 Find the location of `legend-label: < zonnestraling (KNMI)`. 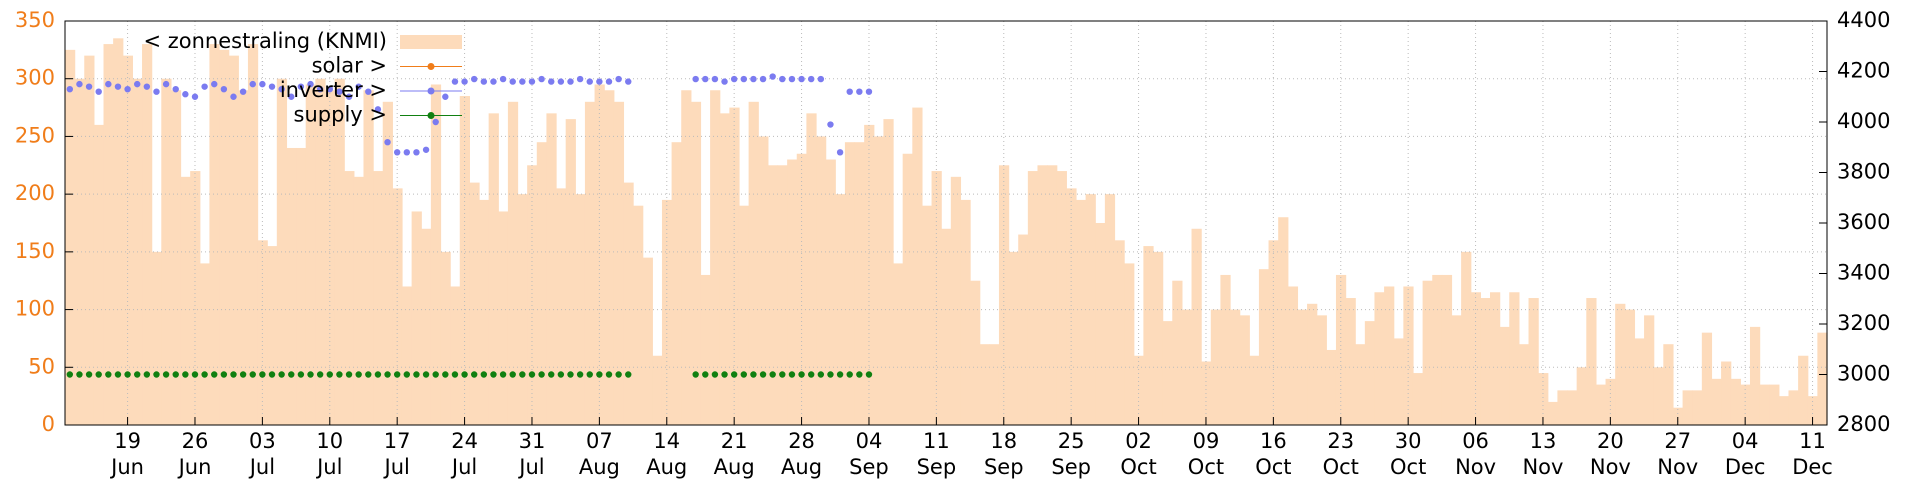

legend-label: < zonnestraling (KNMI) is located at coordinates (265, 41).